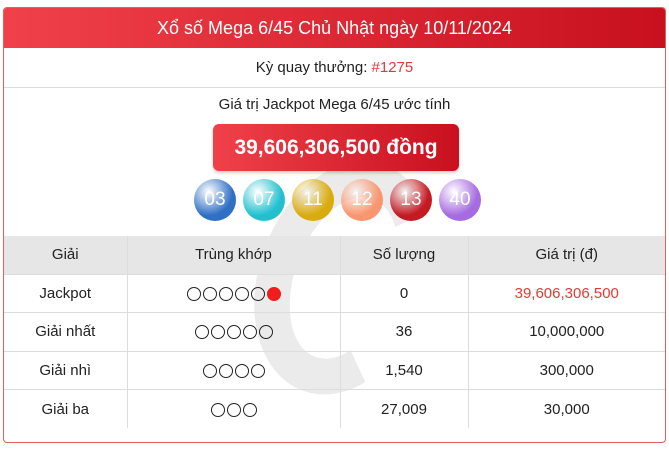 This screenshot has height=449, width=669. Describe the element at coordinates (392, 67) in the screenshot. I see `draw-number: #1275` at that location.